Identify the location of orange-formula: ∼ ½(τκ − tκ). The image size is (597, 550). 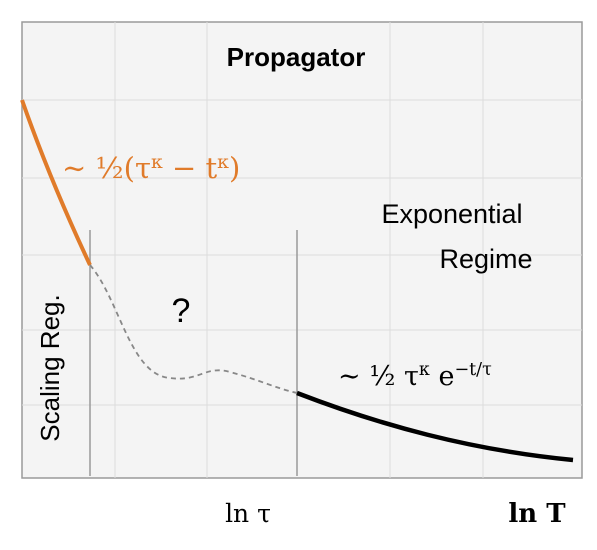
(151, 168).